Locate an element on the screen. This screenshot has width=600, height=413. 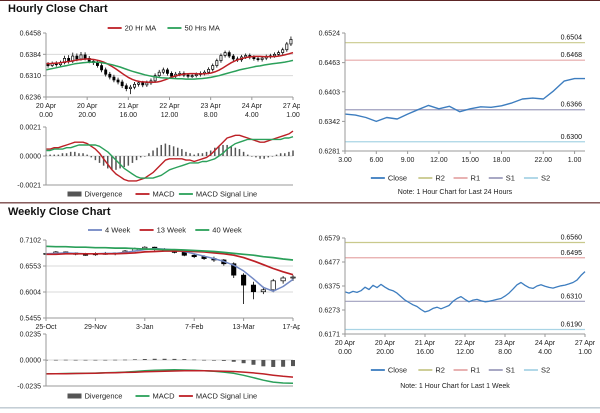
svg-text: 13-Mar is located at coordinates (244, 327).